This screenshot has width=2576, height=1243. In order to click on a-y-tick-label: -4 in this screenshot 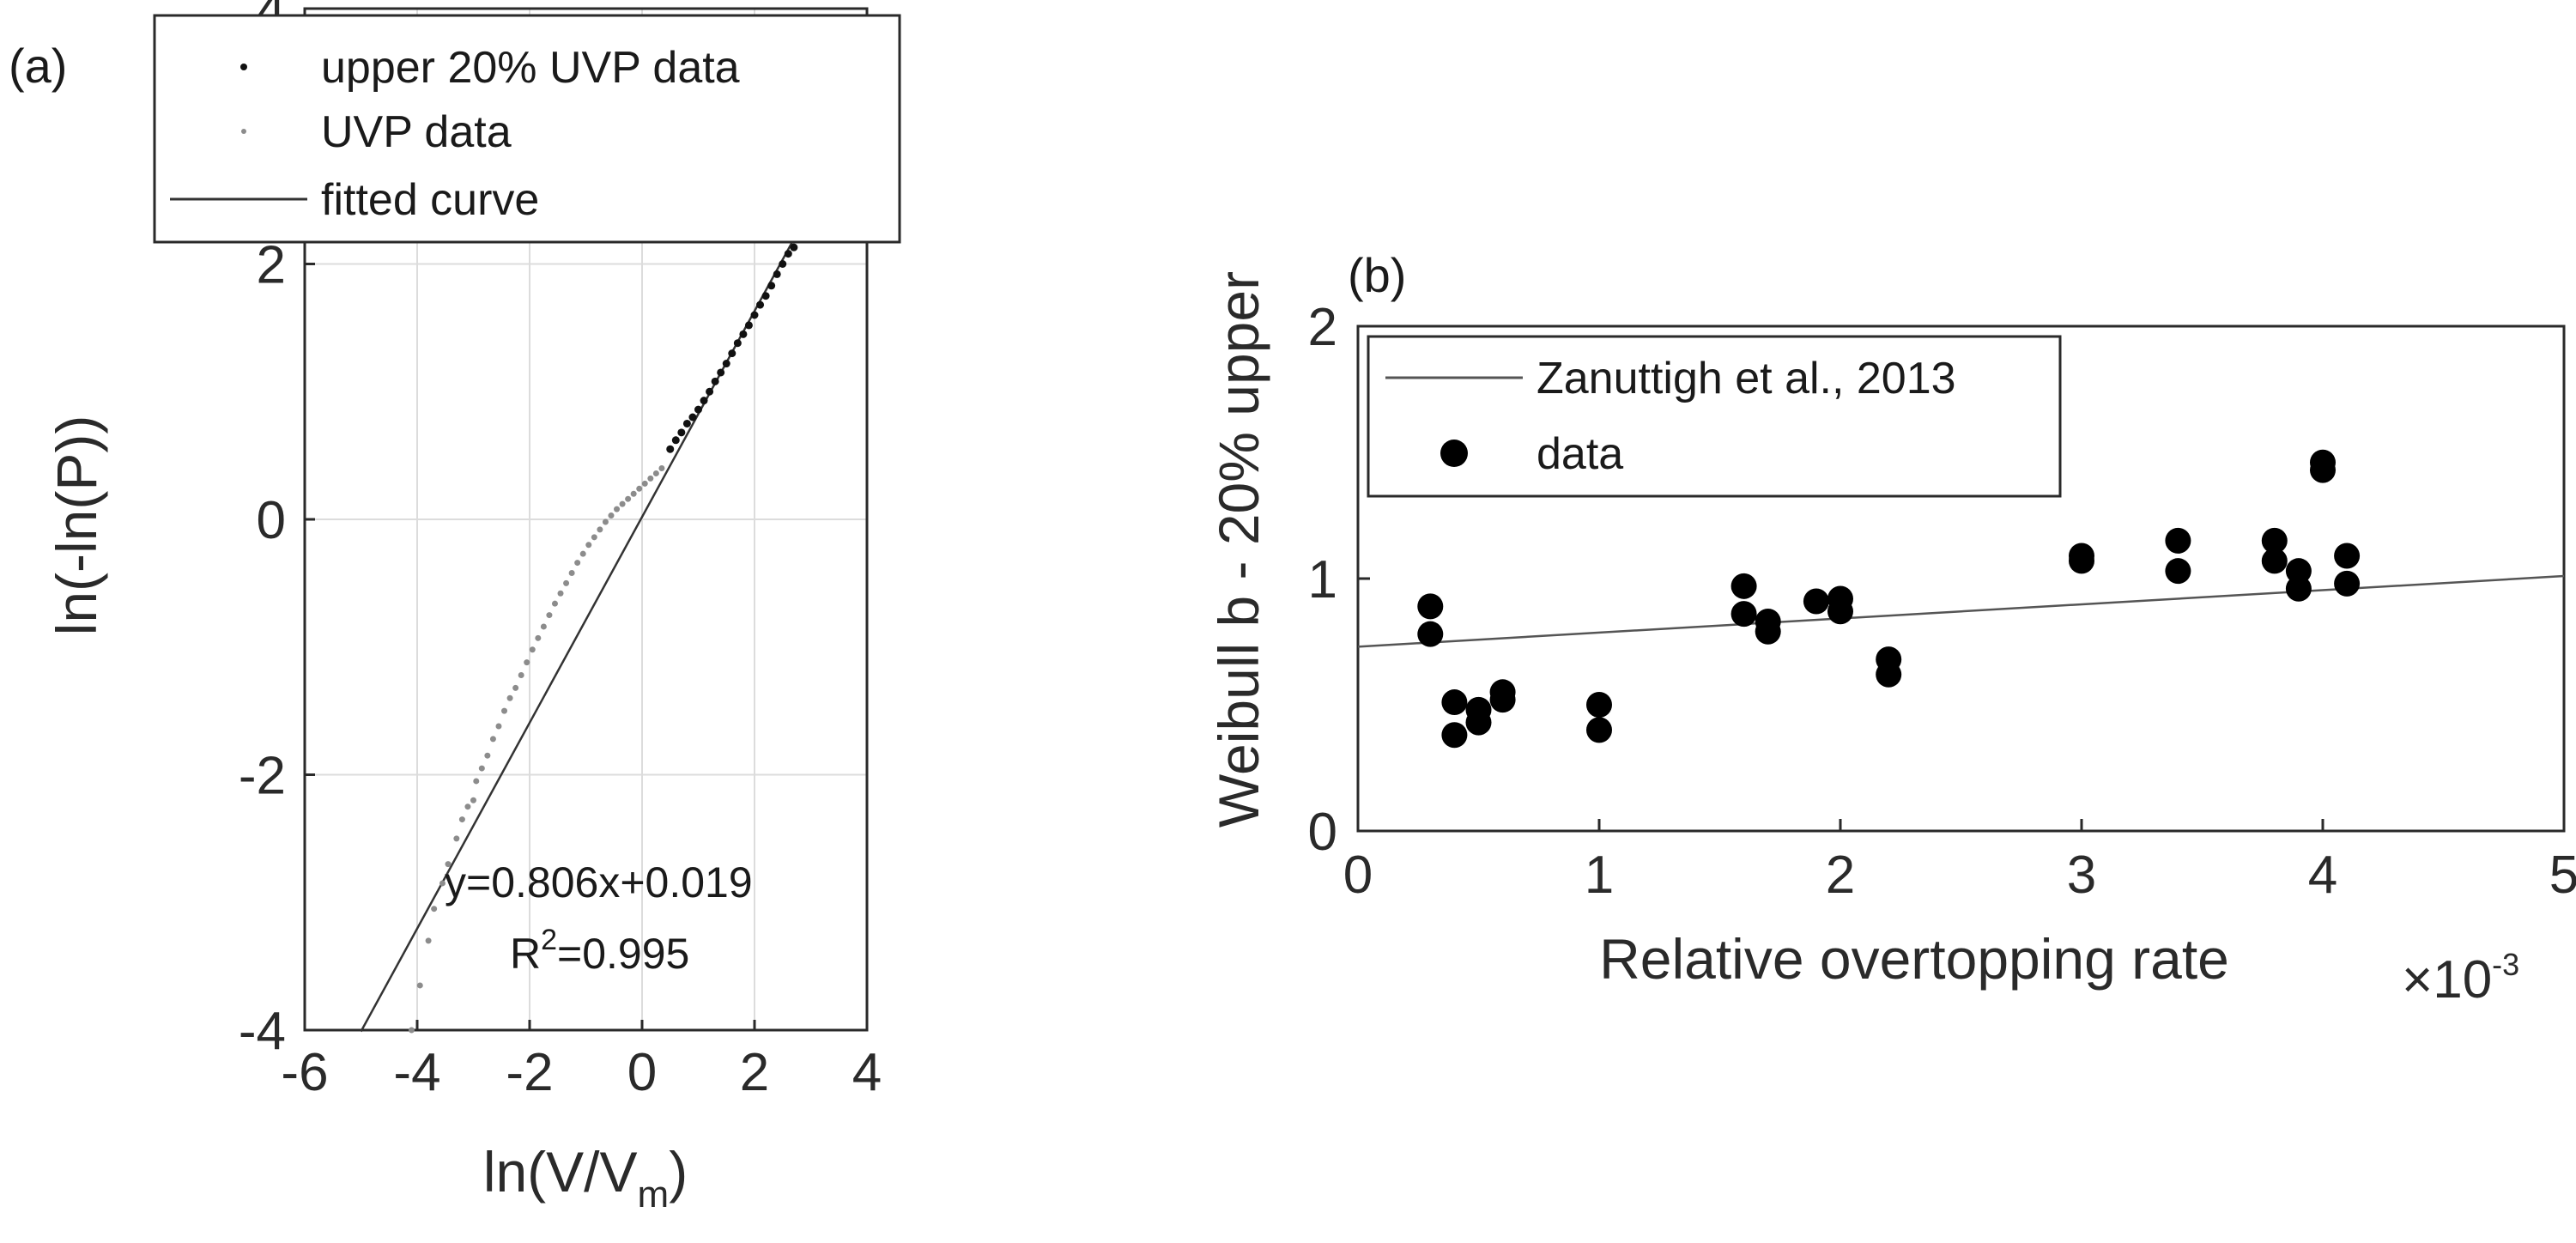, I will do `click(262, 1032)`.